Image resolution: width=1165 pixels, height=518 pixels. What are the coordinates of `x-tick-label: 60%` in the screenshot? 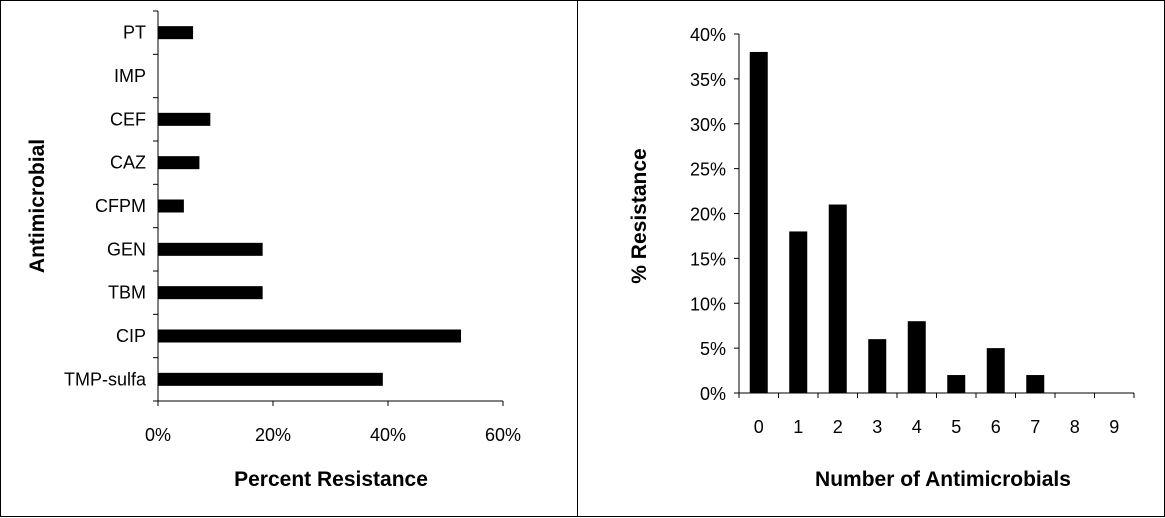 It's located at (503, 435).